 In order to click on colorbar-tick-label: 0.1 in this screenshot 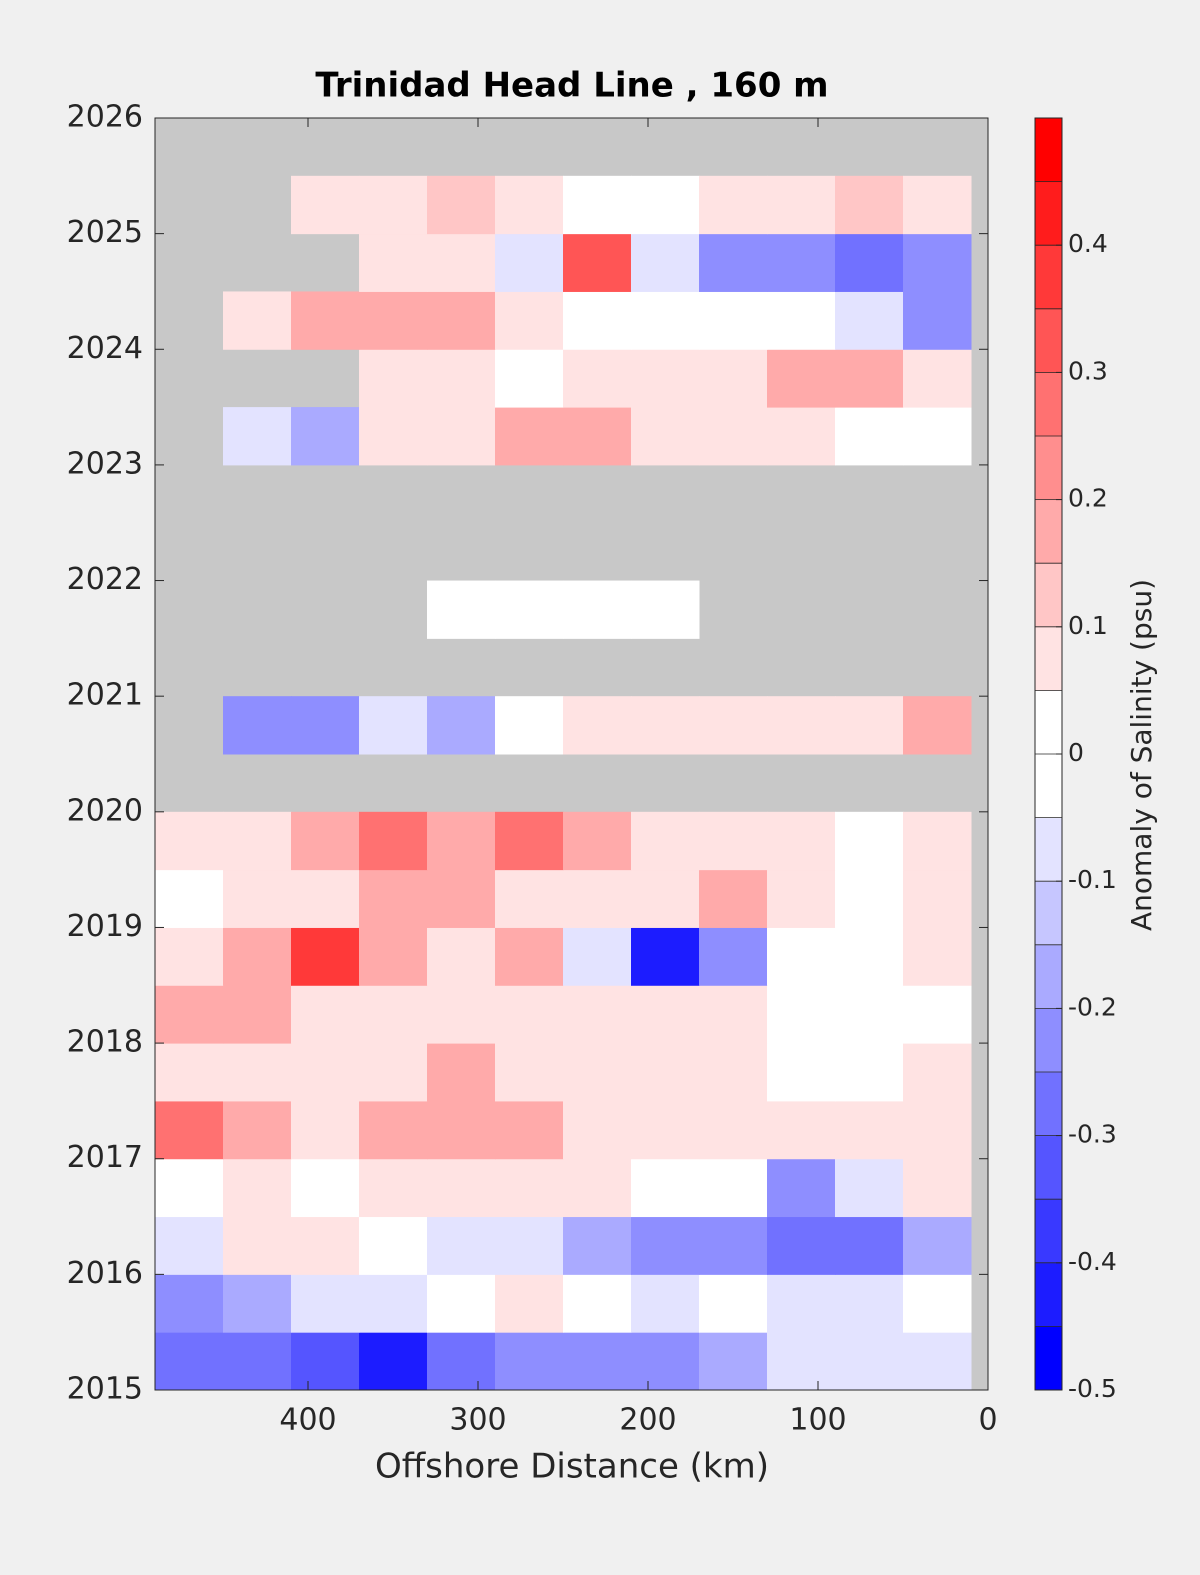, I will do `click(1088, 625)`.